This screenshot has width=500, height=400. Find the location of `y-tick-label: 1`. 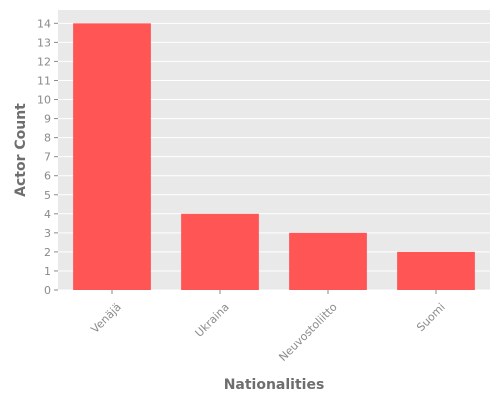

y-tick-label: 1 is located at coordinates (47, 271).